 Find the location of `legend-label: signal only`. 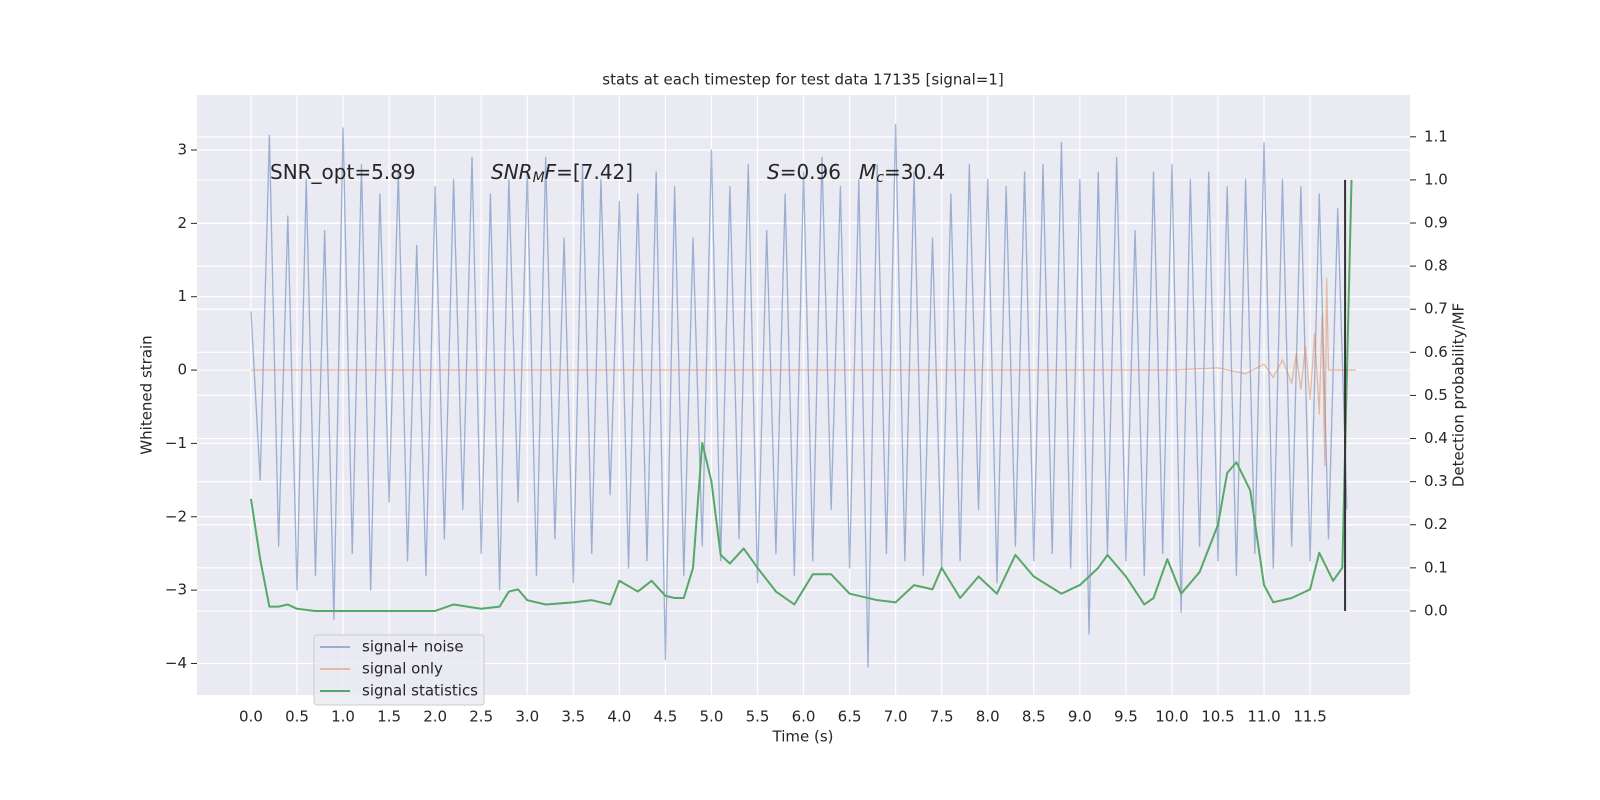

legend-label: signal only is located at coordinates (402, 669).